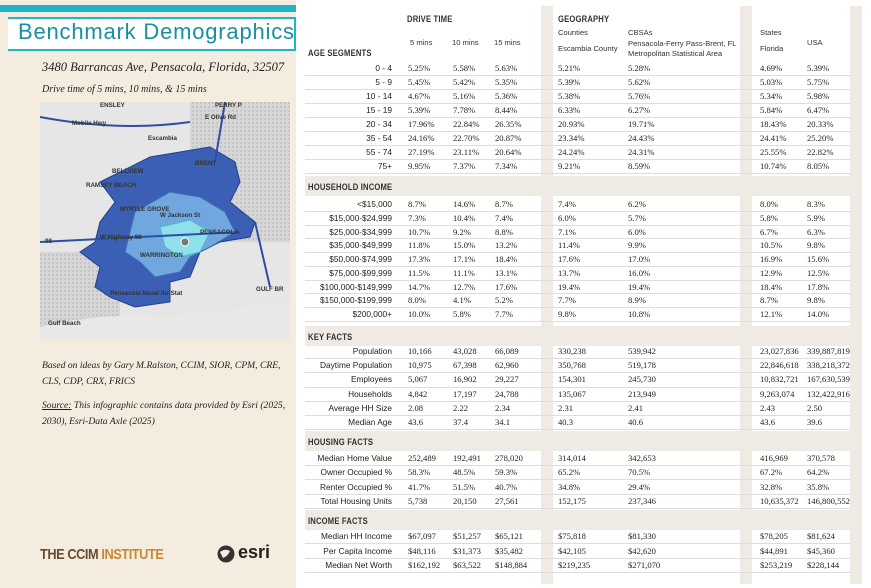 This screenshot has width=871, height=588. What do you see at coordinates (219, 232) in the screenshot?
I see `map-label: PENSACOLA` at bounding box center [219, 232].